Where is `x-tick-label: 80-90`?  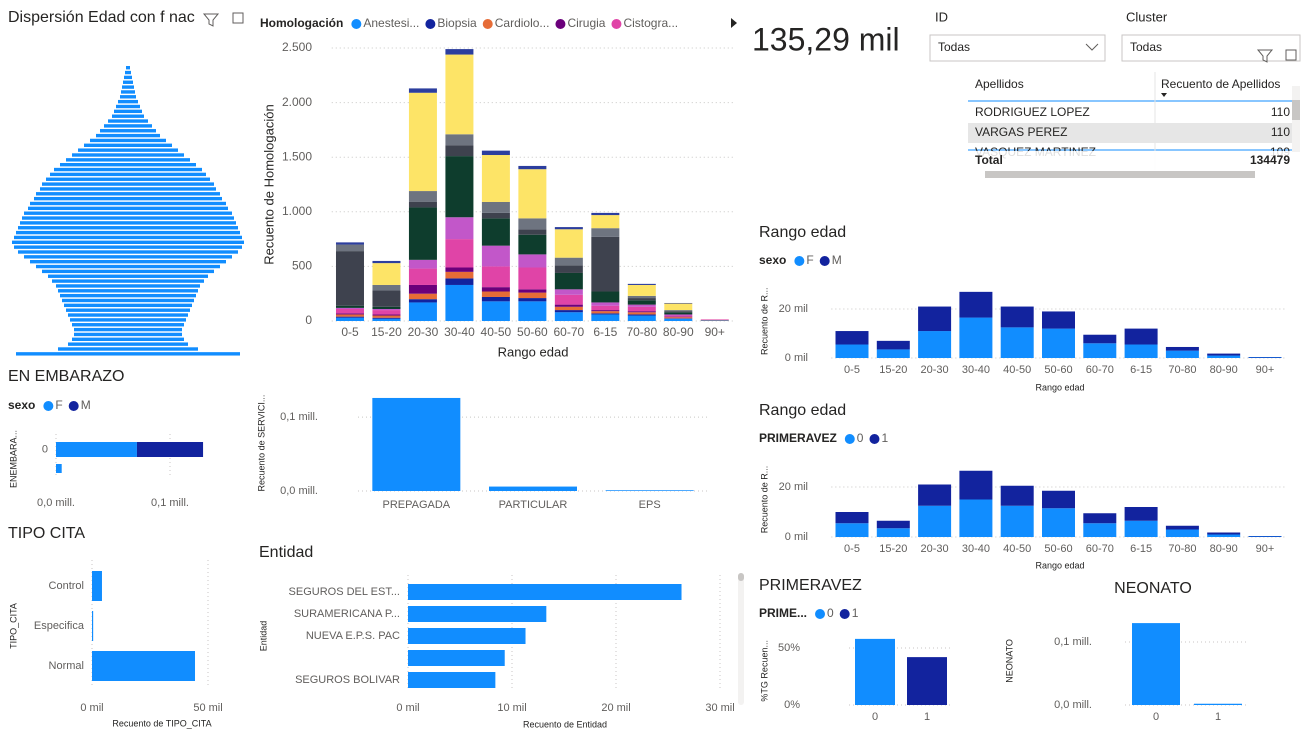
x-tick-label: 80-90 is located at coordinates (1224, 549).